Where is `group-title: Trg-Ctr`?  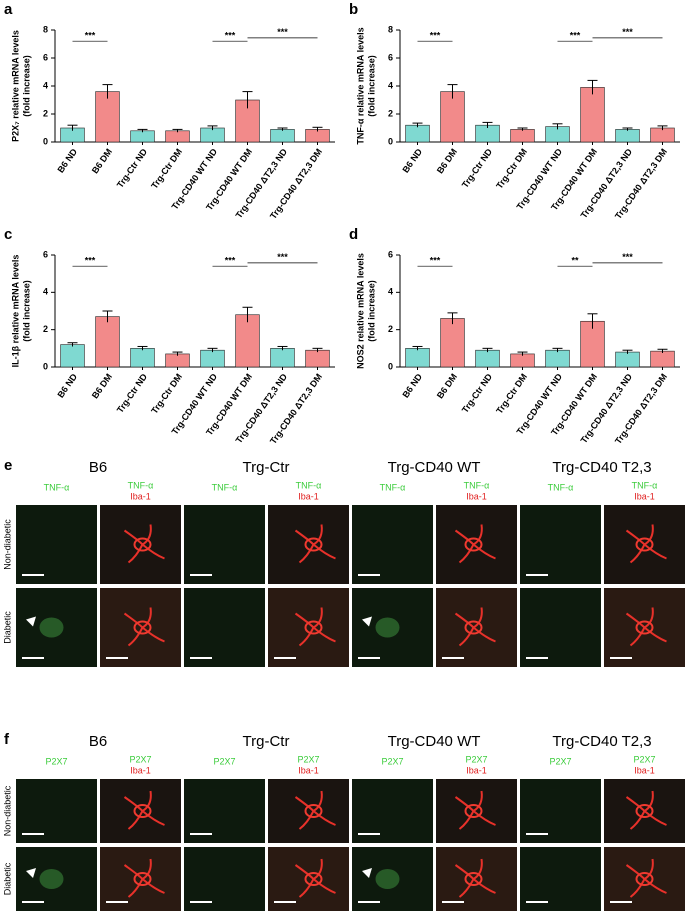 group-title: Trg-Ctr is located at coordinates (266, 741).